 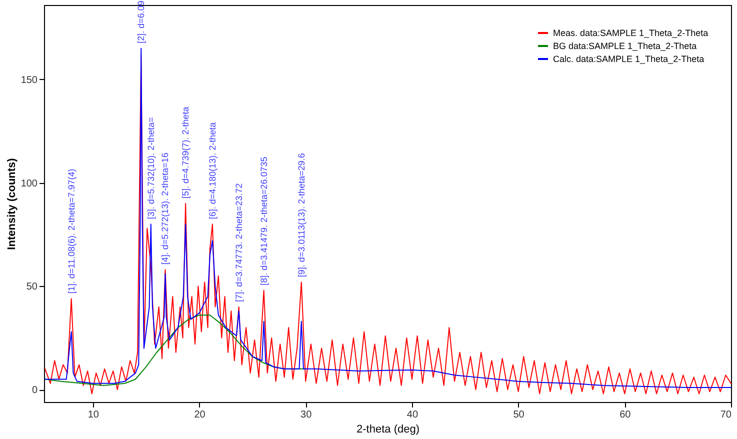 What do you see at coordinates (519, 415) in the screenshot?
I see `x-tick-label: 50` at bounding box center [519, 415].